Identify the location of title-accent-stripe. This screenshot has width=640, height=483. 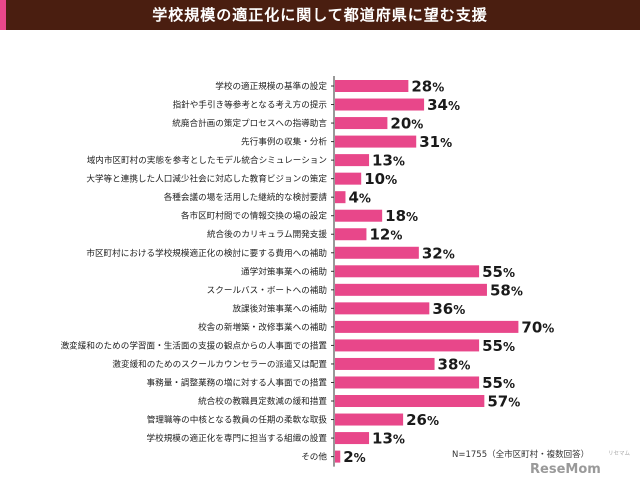
(3, 15).